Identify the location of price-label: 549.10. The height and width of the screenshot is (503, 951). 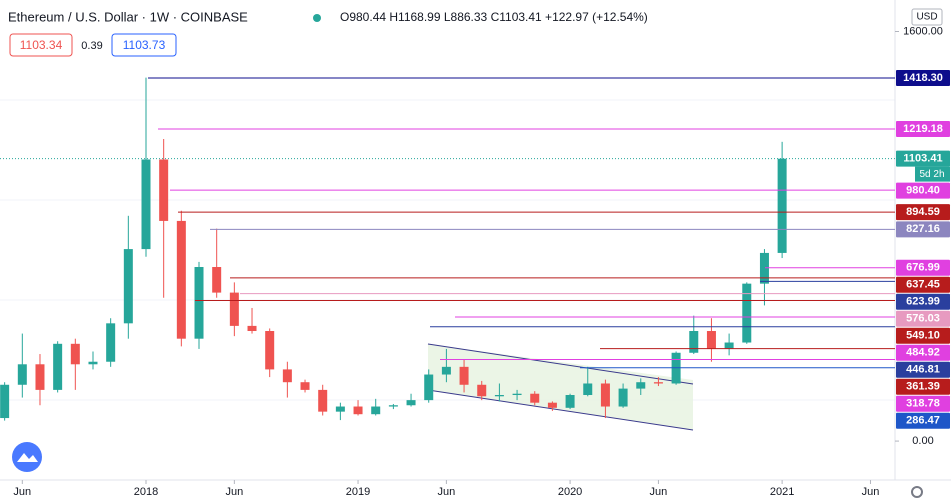
(923, 336).